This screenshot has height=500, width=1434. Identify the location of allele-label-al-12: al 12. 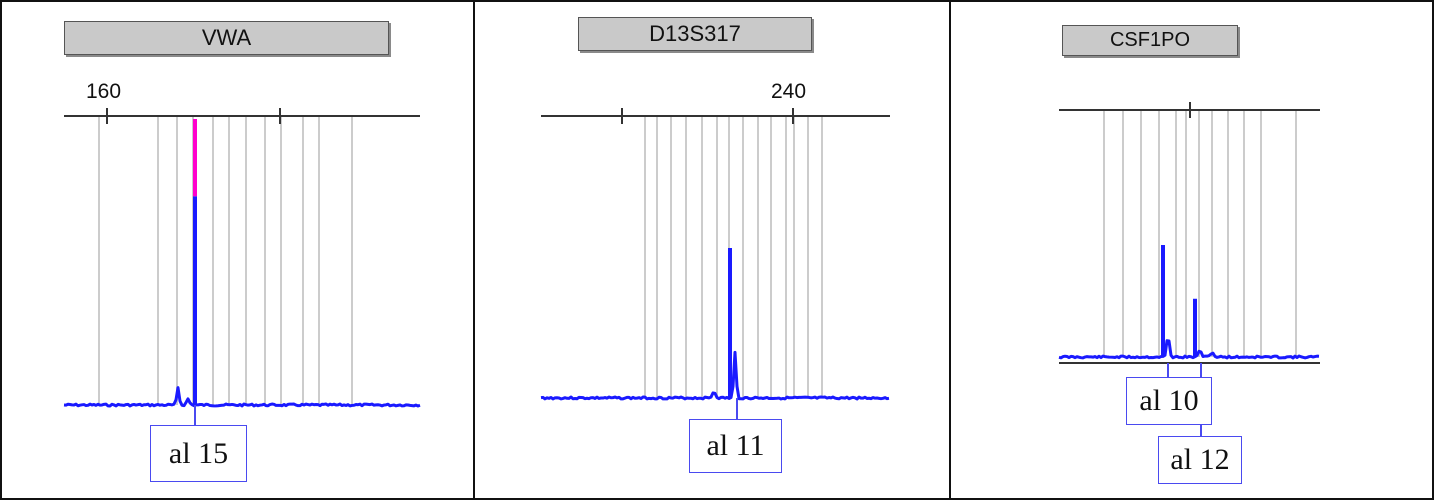
(1200, 460).